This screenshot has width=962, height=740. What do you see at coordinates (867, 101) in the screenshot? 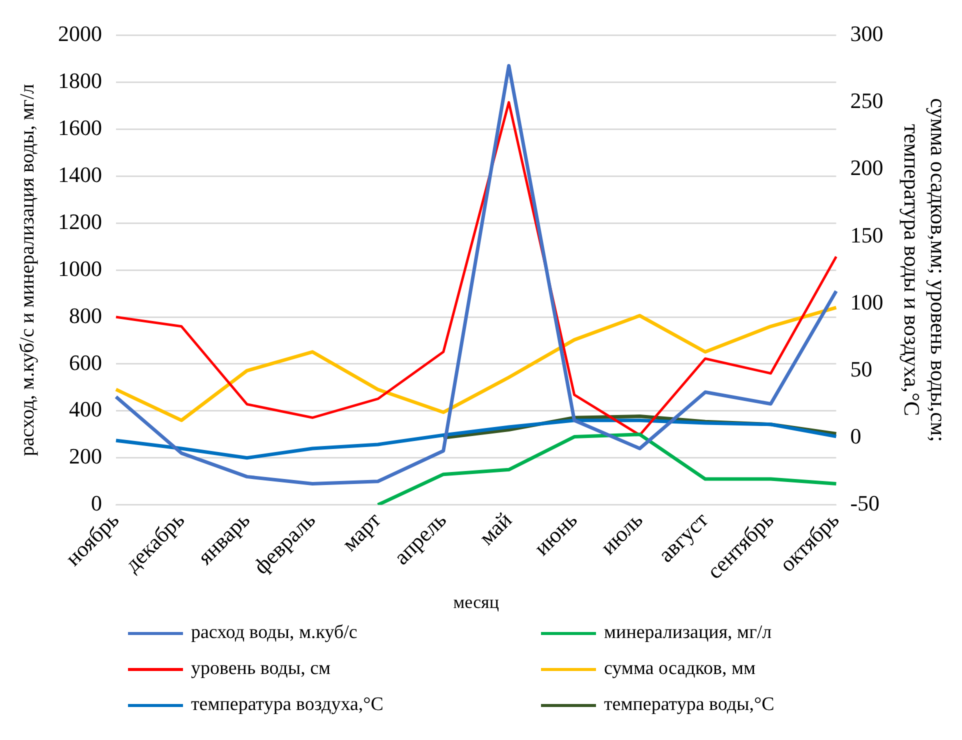
I see `y2-tick-label: 250` at bounding box center [867, 101].